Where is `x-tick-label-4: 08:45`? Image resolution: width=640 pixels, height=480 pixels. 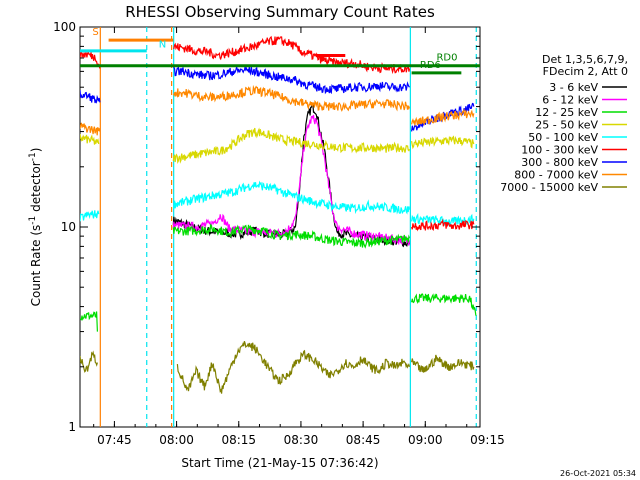 x-tick-label-4: 08:45 is located at coordinates (363, 440).